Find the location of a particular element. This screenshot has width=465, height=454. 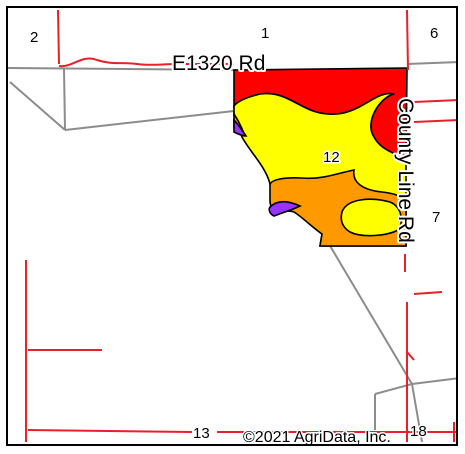

copyright-notice: ©2021 AgriData, Inc. is located at coordinates (317, 437).